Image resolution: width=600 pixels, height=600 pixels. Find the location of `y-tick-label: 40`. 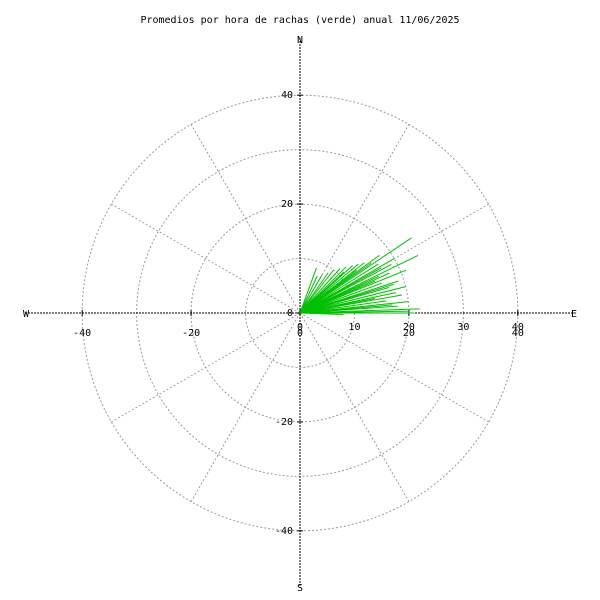

y-tick-label: 40 is located at coordinates (287, 95).